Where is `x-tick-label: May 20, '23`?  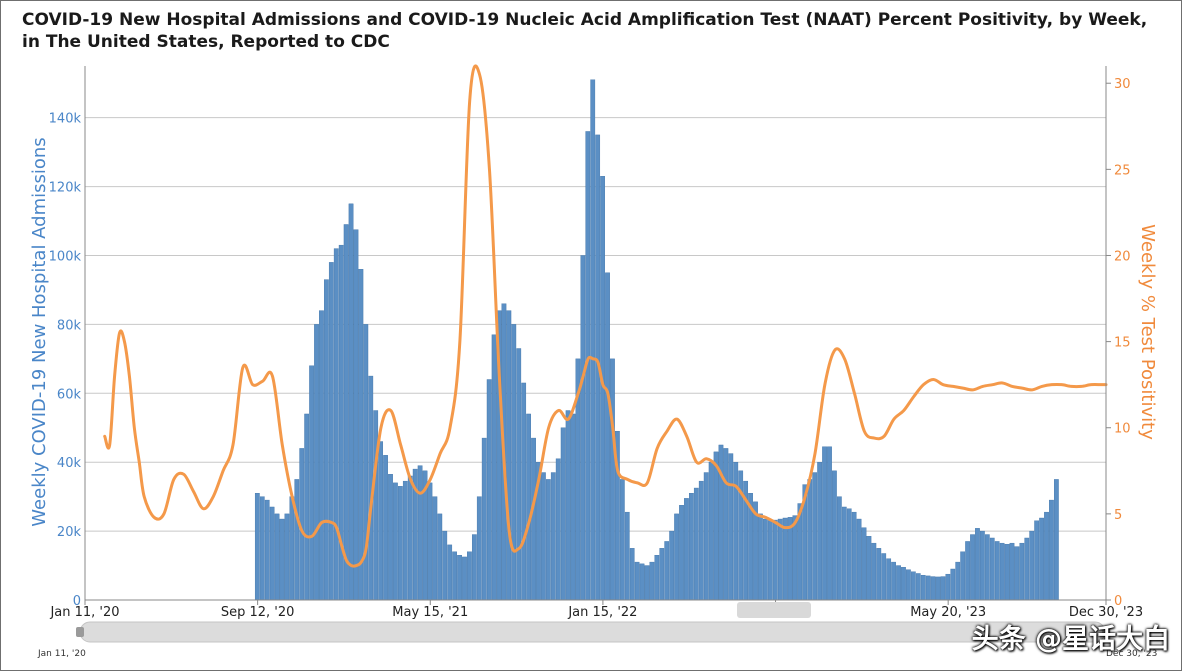
x-tick-label: May 20, '23 is located at coordinates (948, 612).